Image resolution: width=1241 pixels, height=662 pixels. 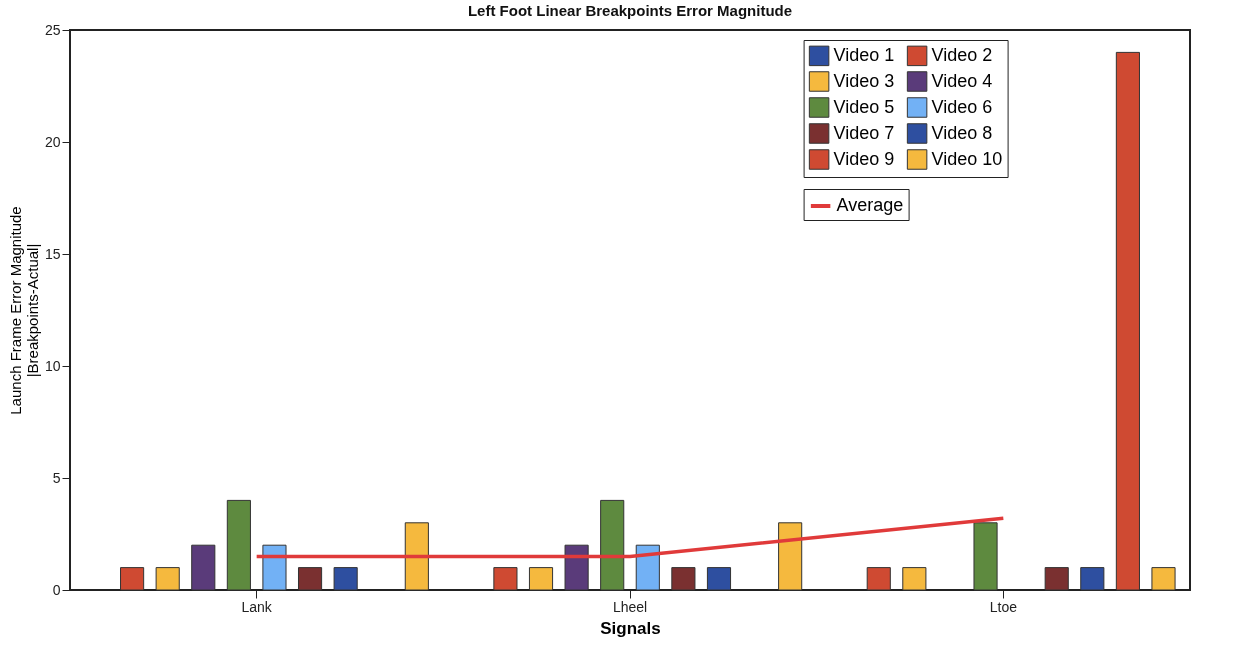 I want to click on legend-label: Video 7, so click(x=864, y=132).